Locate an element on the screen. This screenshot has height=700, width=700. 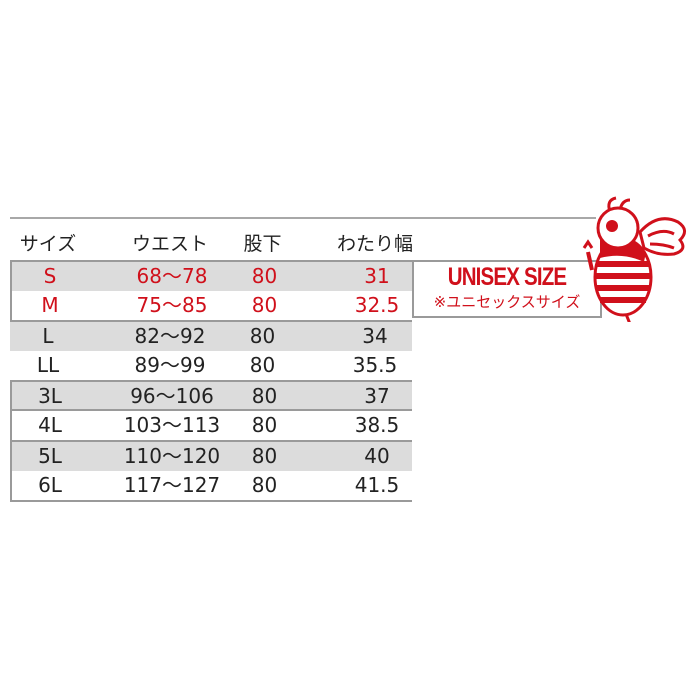
unisex-title: UNISEX SIZE is located at coordinates (507, 277).